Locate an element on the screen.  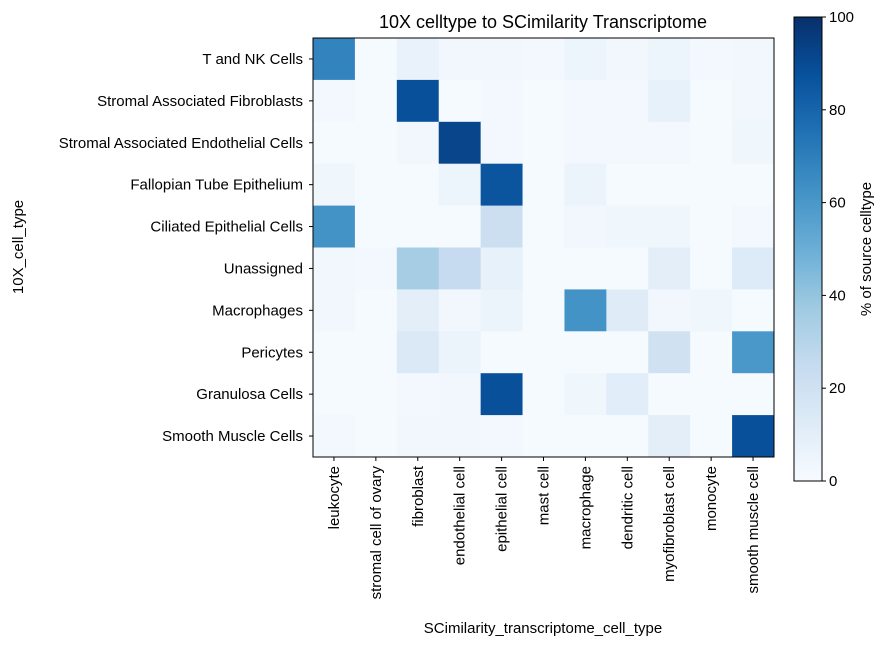
colorbar-tick-label: 20 is located at coordinates (837, 388).